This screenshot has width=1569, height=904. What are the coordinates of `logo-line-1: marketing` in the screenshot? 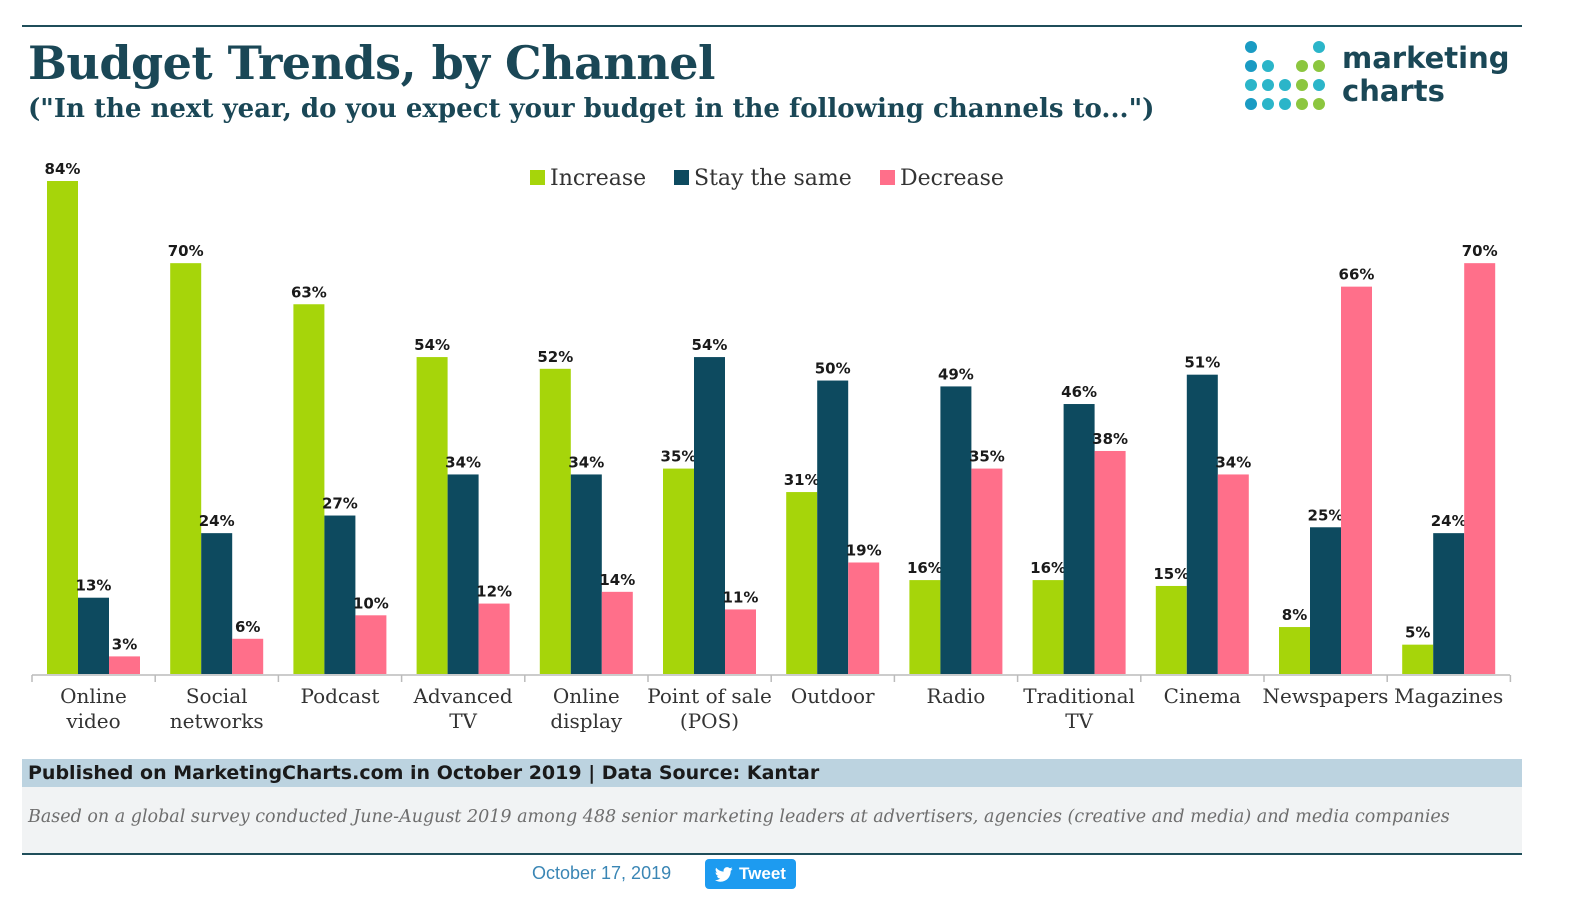 It's located at (1426, 58).